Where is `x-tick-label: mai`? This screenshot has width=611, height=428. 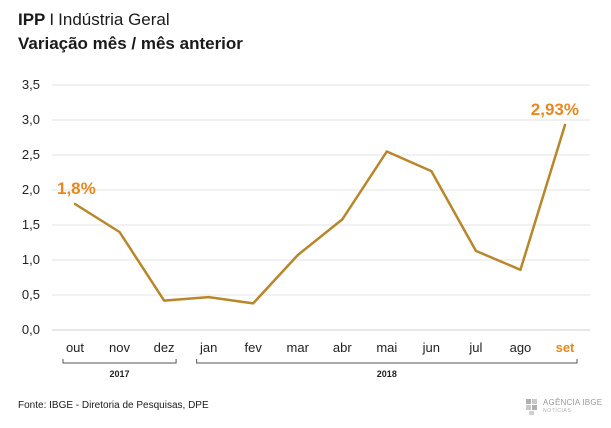
x-tick-label: mai is located at coordinates (386, 347).